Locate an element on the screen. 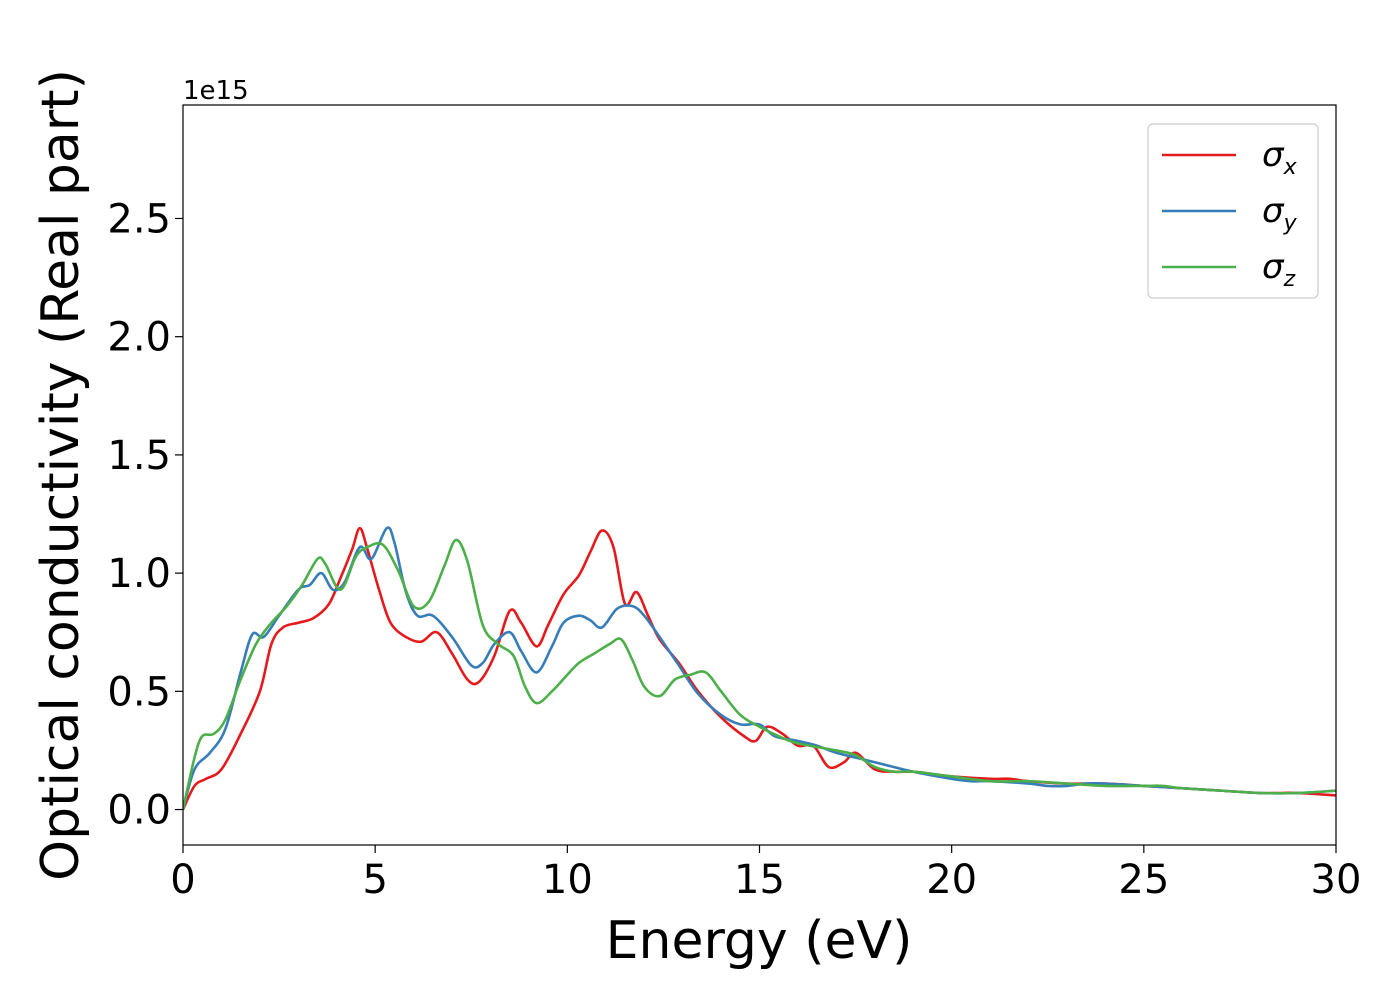  legend-items: σx σy σz is located at coordinates (1230, 213).